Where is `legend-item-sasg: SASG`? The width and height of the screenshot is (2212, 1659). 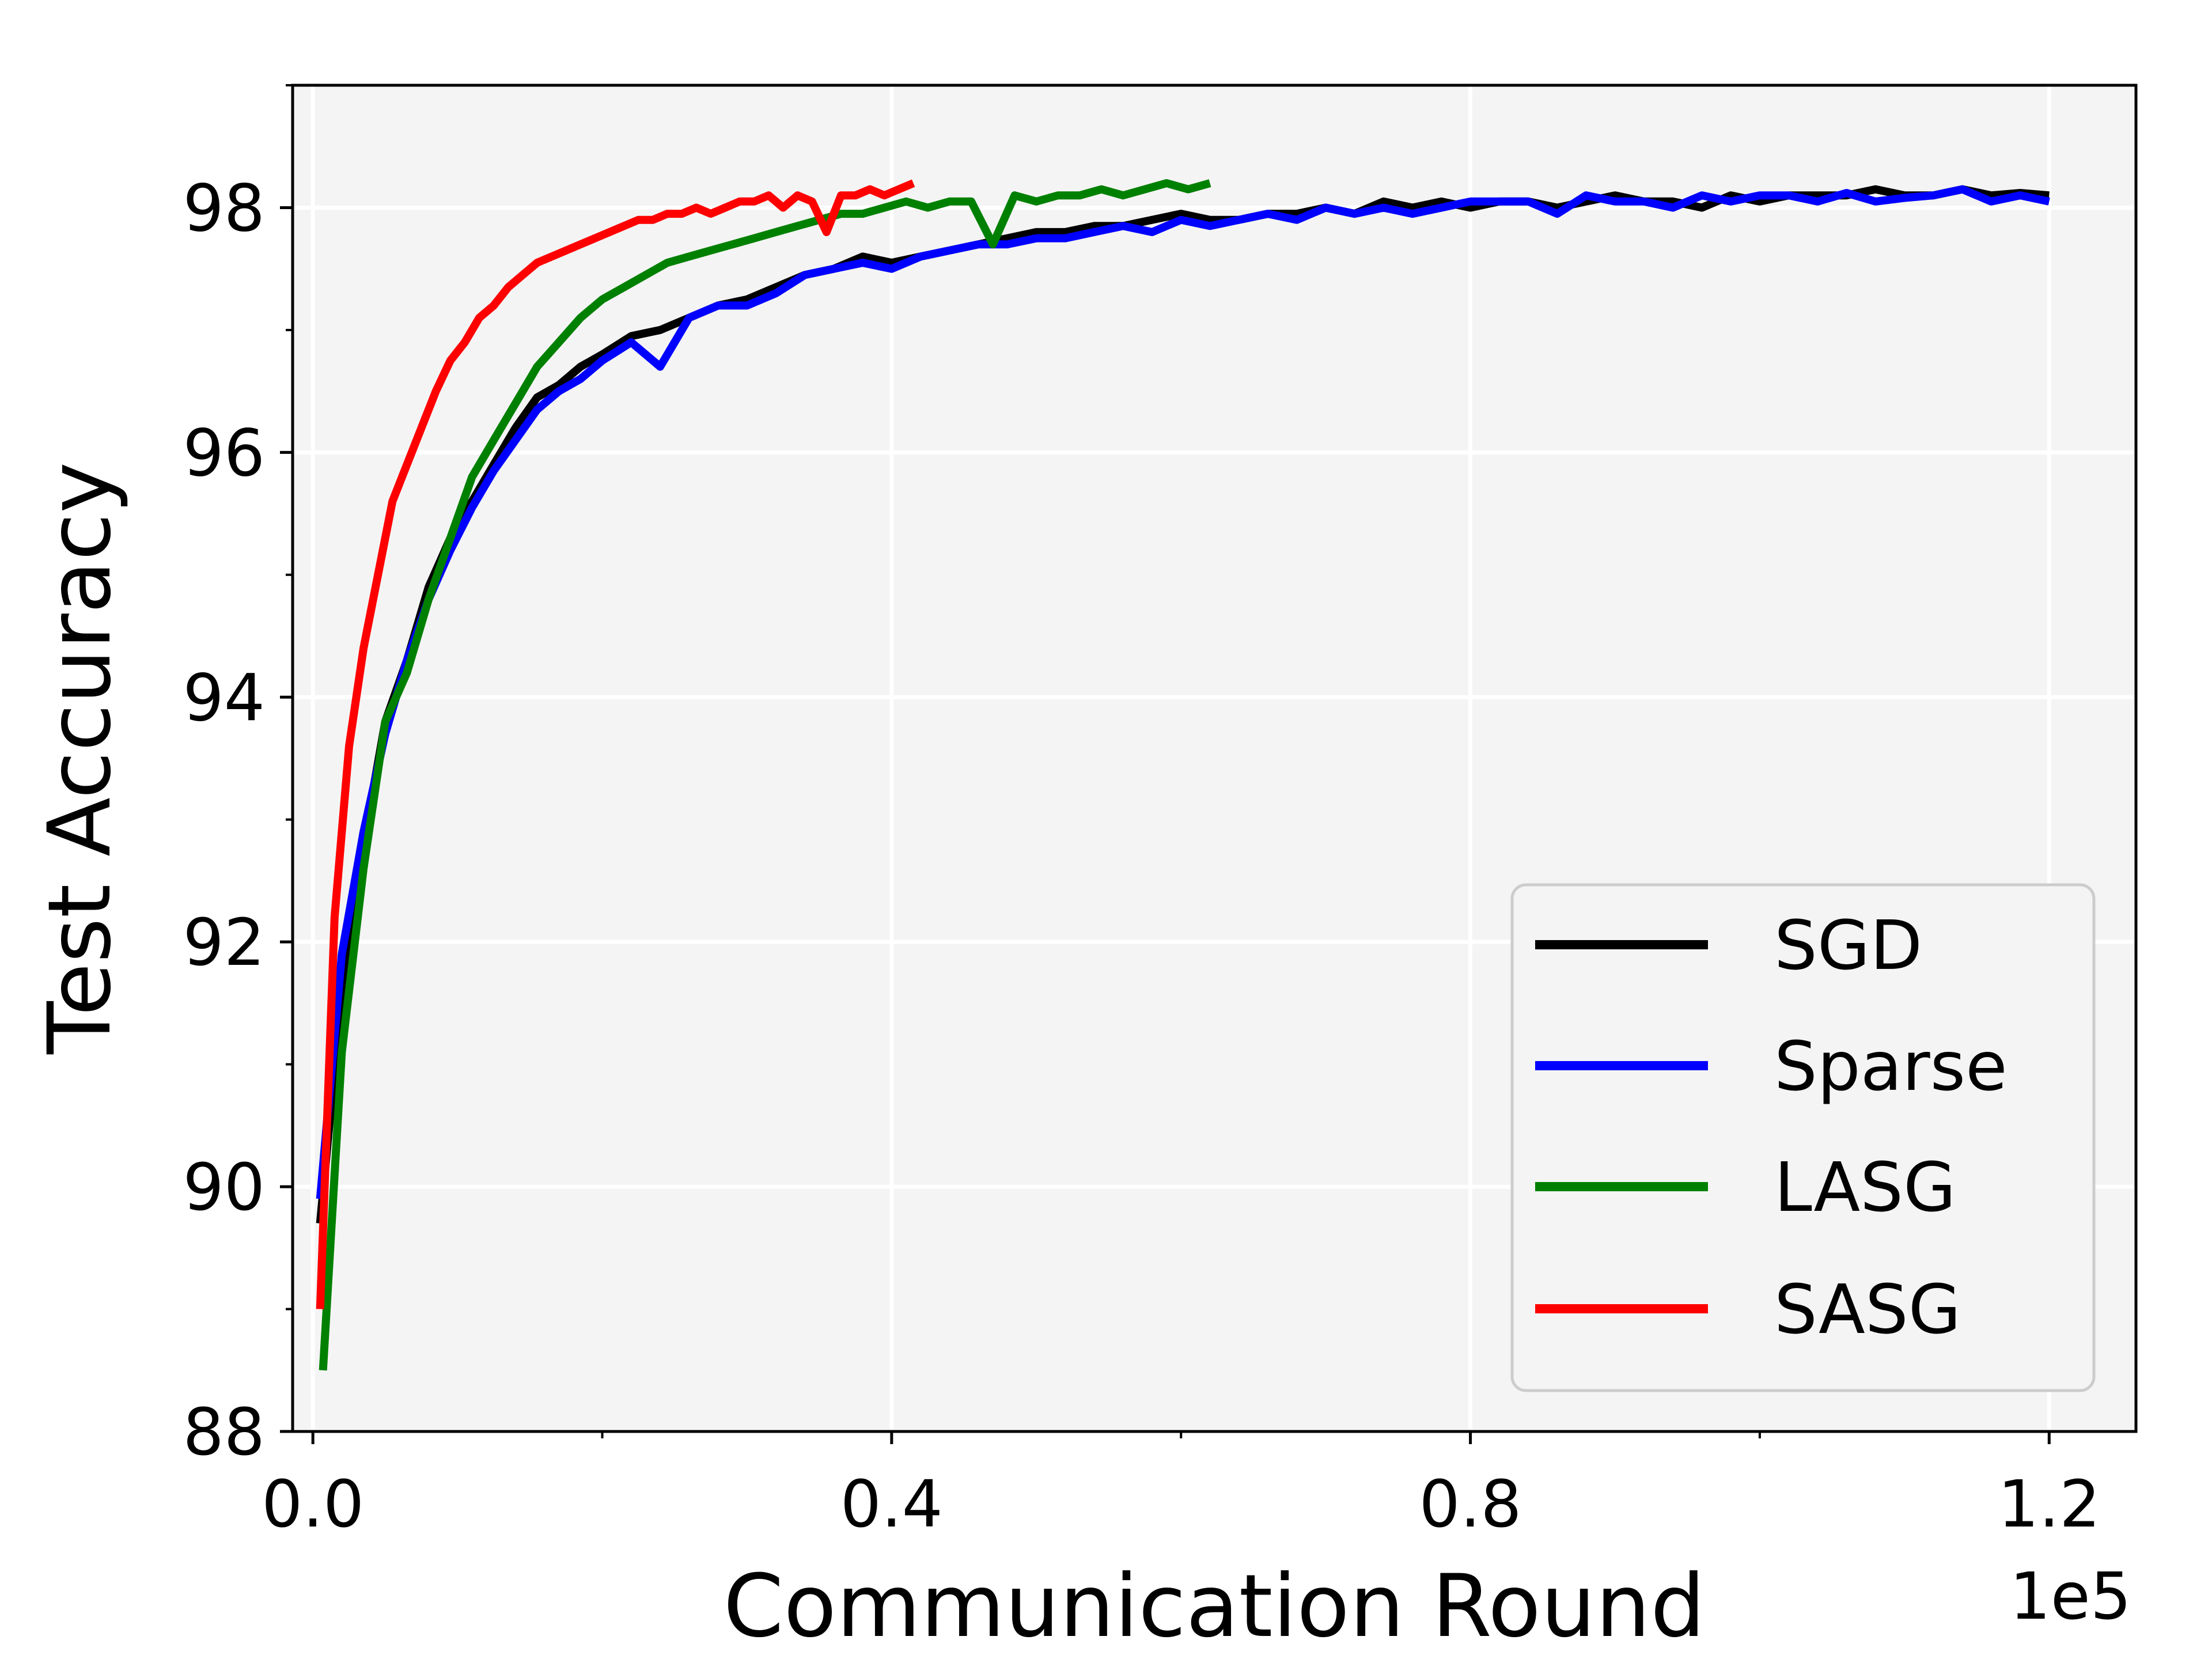 legend-item-sasg: SASG is located at coordinates (1748, 1309).